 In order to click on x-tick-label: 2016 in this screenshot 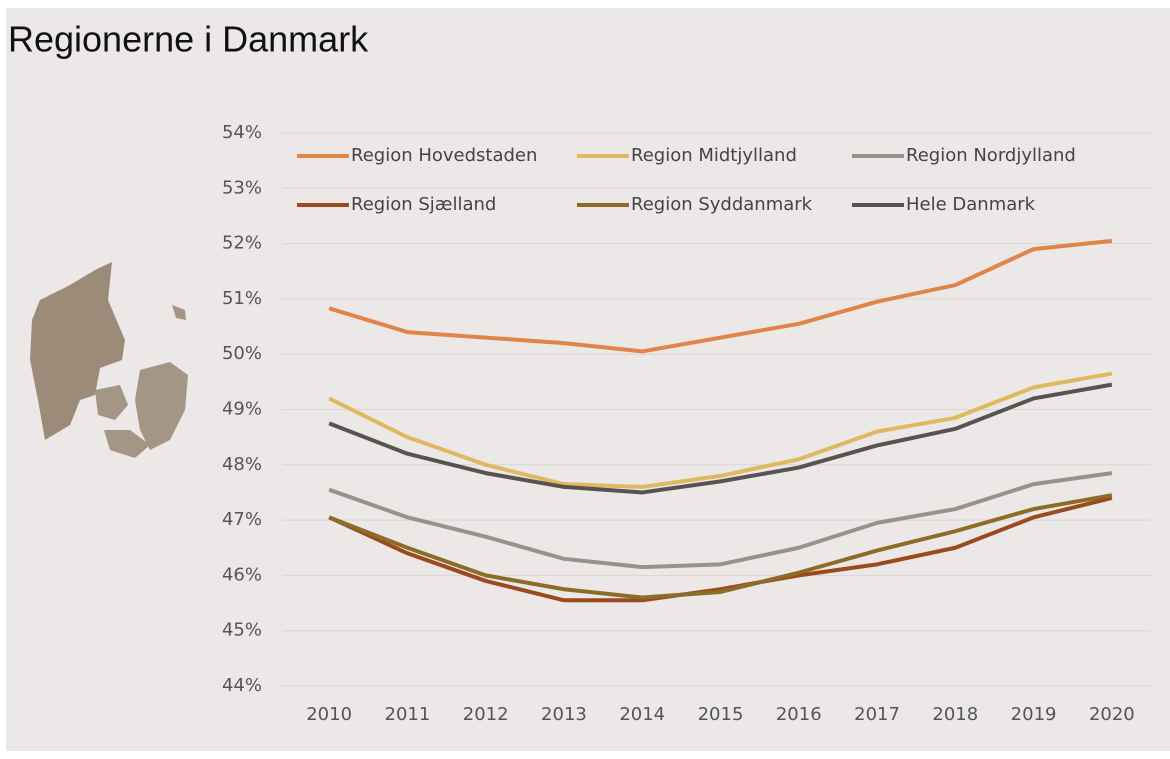, I will do `click(799, 714)`.